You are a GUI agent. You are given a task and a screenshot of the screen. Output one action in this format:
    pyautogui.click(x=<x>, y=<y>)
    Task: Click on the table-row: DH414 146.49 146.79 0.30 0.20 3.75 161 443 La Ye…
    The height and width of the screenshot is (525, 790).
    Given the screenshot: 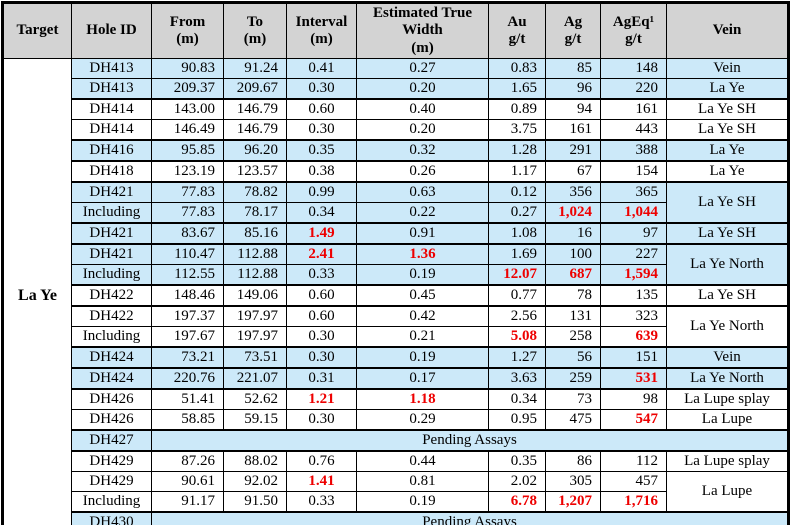 What is the action you would take?
    pyautogui.click(x=396, y=130)
    